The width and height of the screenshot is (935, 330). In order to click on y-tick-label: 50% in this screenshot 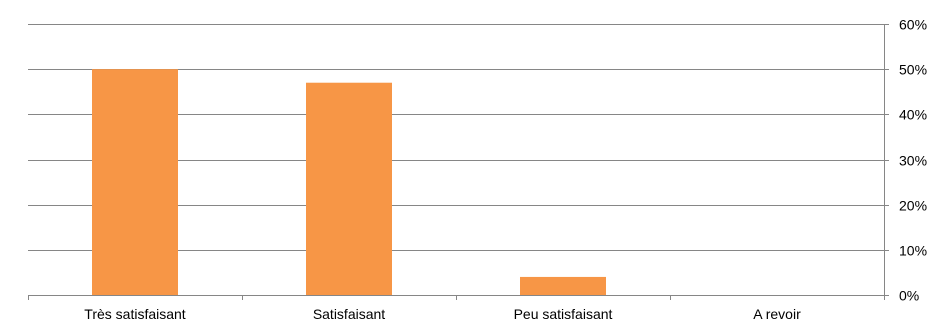, I will do `click(913, 70)`.